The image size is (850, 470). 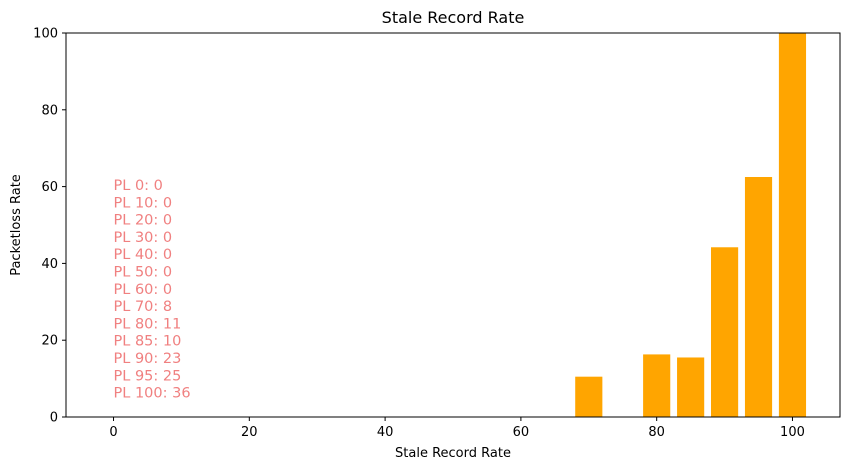 I want to click on y-tick-label: 100, so click(x=45, y=34).